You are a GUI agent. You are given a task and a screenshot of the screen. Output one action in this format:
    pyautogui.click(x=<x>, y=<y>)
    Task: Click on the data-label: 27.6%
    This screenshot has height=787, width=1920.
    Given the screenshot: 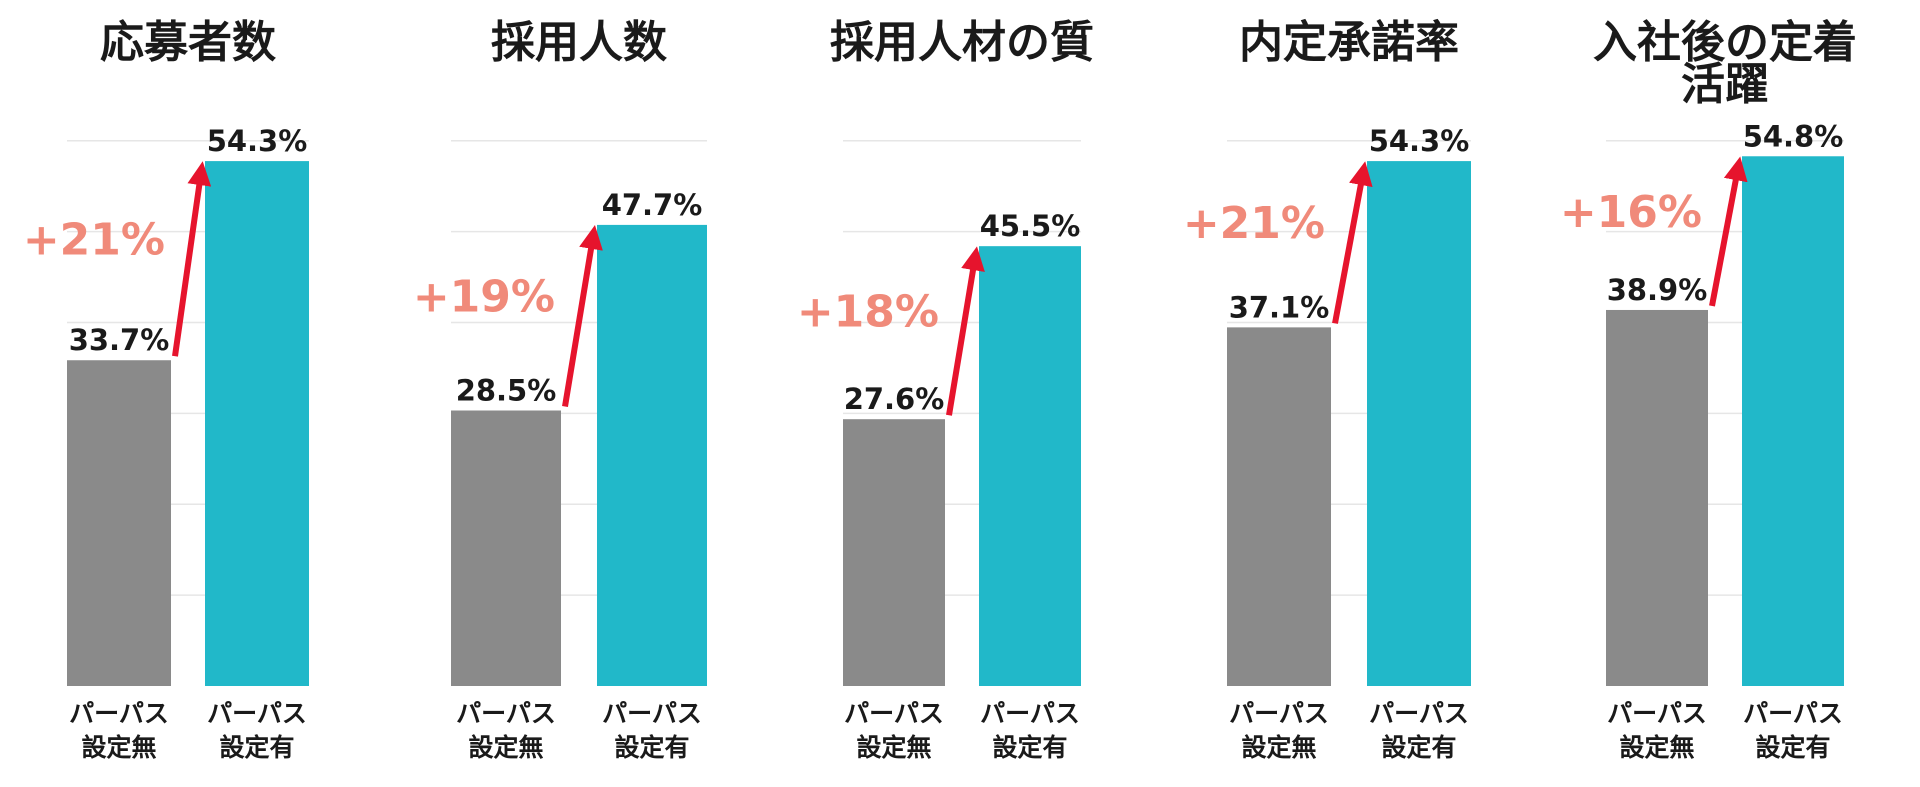 What is the action you would take?
    pyautogui.click(x=894, y=399)
    